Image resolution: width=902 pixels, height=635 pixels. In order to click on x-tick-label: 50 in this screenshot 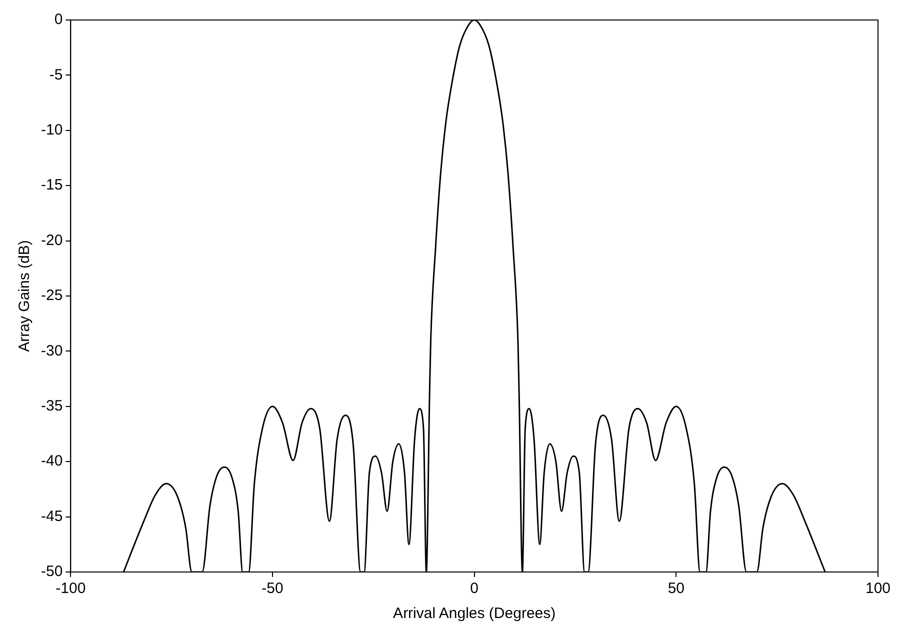, I will do `click(676, 589)`.